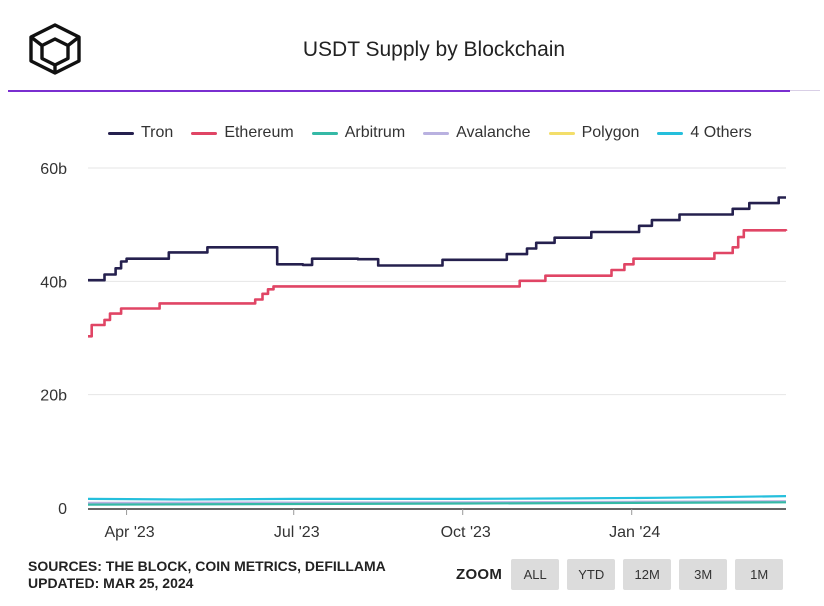  What do you see at coordinates (591, 574) in the screenshot?
I see `zoom-ytd-button: YTD` at bounding box center [591, 574].